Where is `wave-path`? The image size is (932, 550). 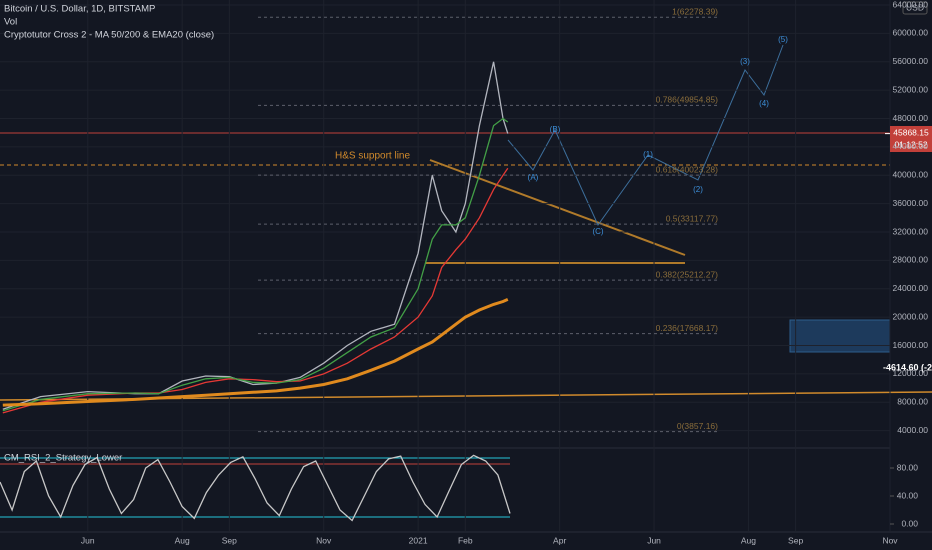 wave-path is located at coordinates (645, 135).